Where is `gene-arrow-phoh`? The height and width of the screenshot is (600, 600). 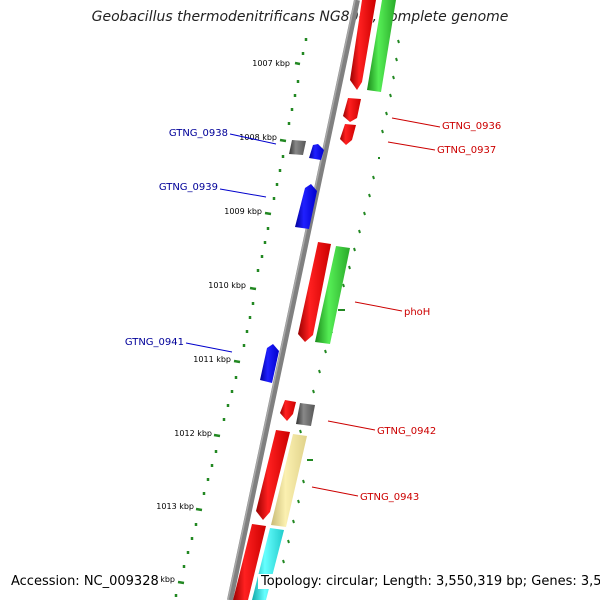 gene-arrow-phoh is located at coordinates (332, 295).